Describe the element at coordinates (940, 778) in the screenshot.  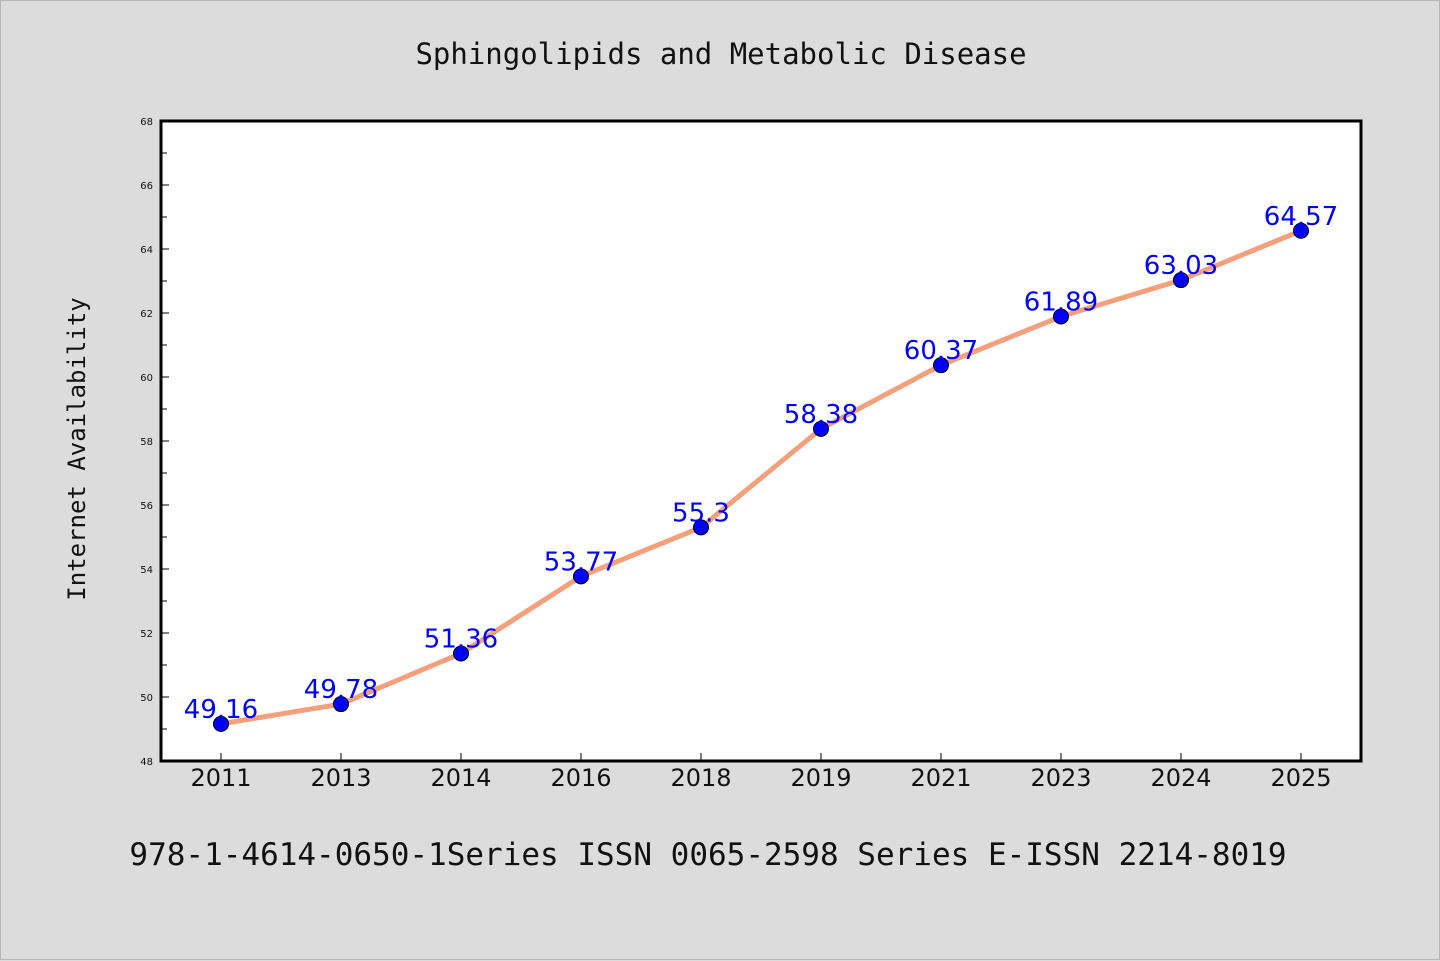
I see `x-tick-label: 2021` at that location.